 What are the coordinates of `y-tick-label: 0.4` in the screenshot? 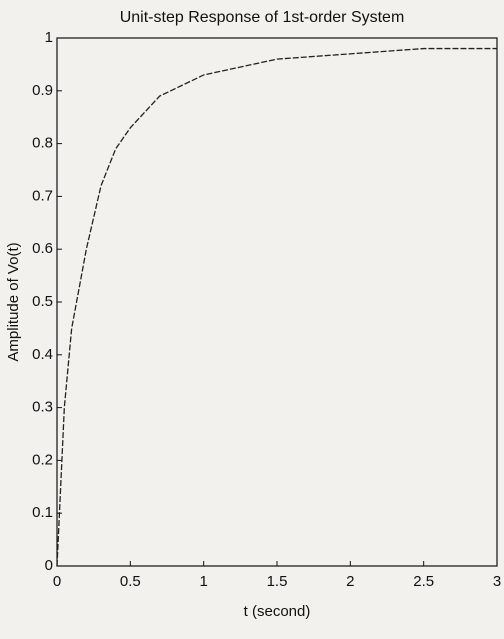 It's located at (42, 354).